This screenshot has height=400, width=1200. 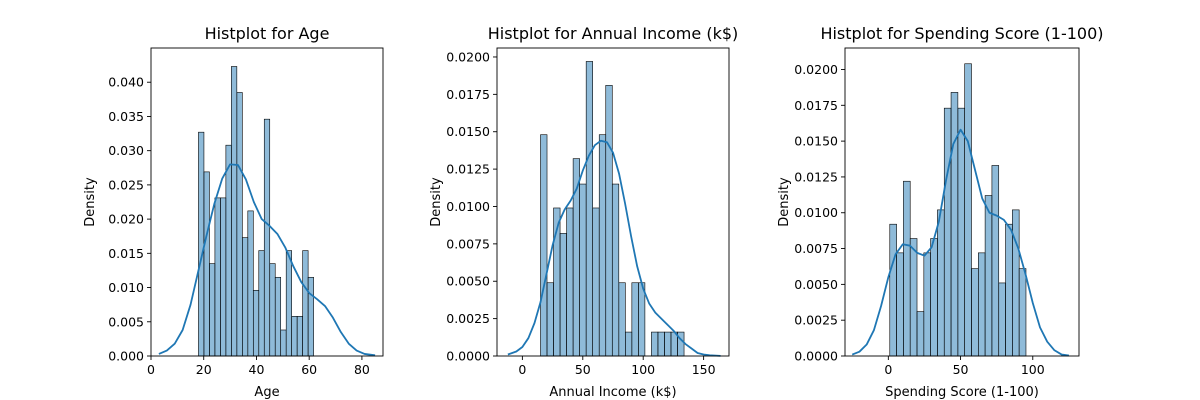 I want to click on chart-title: Histplot for Age, so click(x=267, y=33).